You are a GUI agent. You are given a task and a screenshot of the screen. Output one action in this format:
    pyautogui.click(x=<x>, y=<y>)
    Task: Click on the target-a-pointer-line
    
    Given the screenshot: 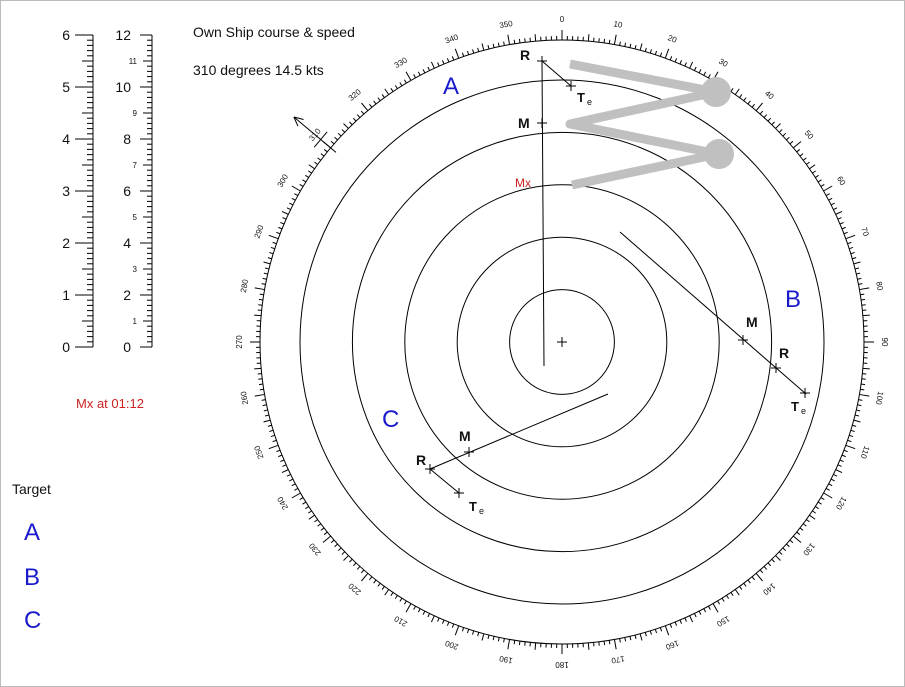 What is the action you would take?
    pyautogui.click(x=644, y=124)
    